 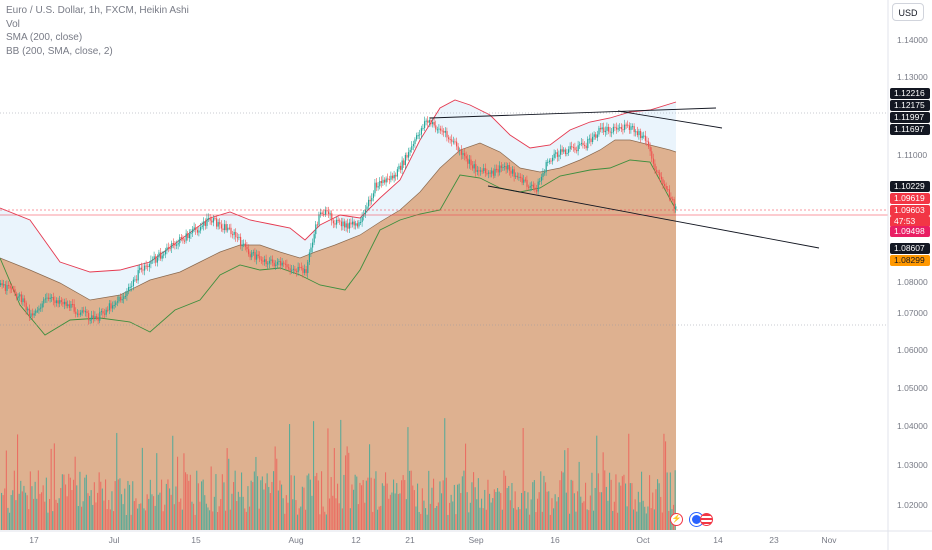 I want to click on time-axis-label: Jul, so click(x=114, y=540).